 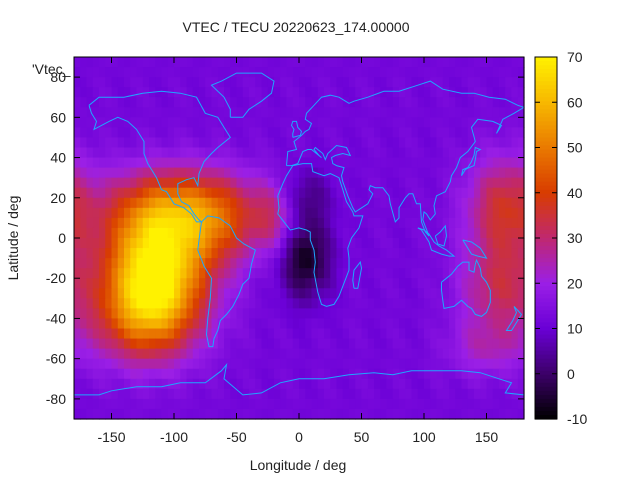 What do you see at coordinates (58, 117) in the screenshot?
I see `y-tick-label: 60` at bounding box center [58, 117].